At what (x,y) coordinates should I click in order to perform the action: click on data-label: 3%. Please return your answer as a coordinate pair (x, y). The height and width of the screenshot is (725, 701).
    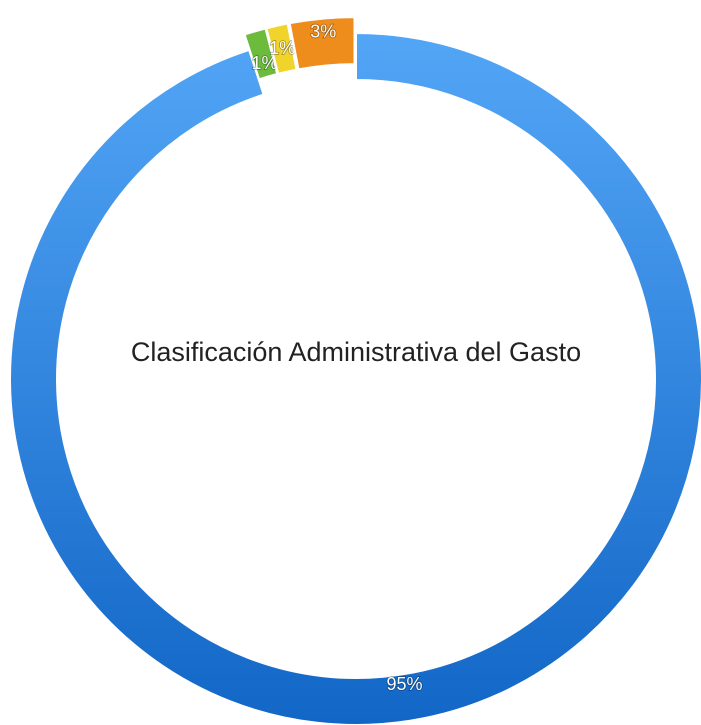
    Looking at the image, I should click on (323, 31).